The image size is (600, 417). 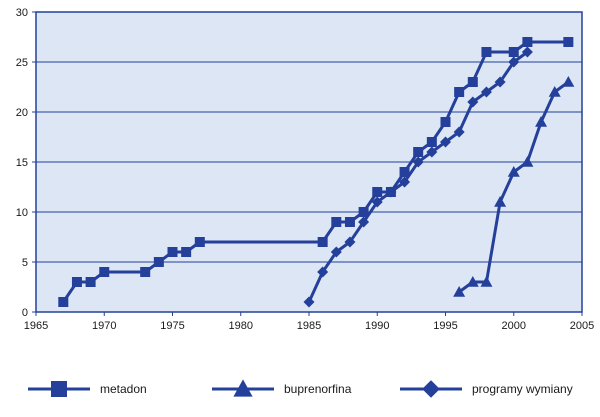 I want to click on y-tick-label-20: 20, so click(x=22, y=113).